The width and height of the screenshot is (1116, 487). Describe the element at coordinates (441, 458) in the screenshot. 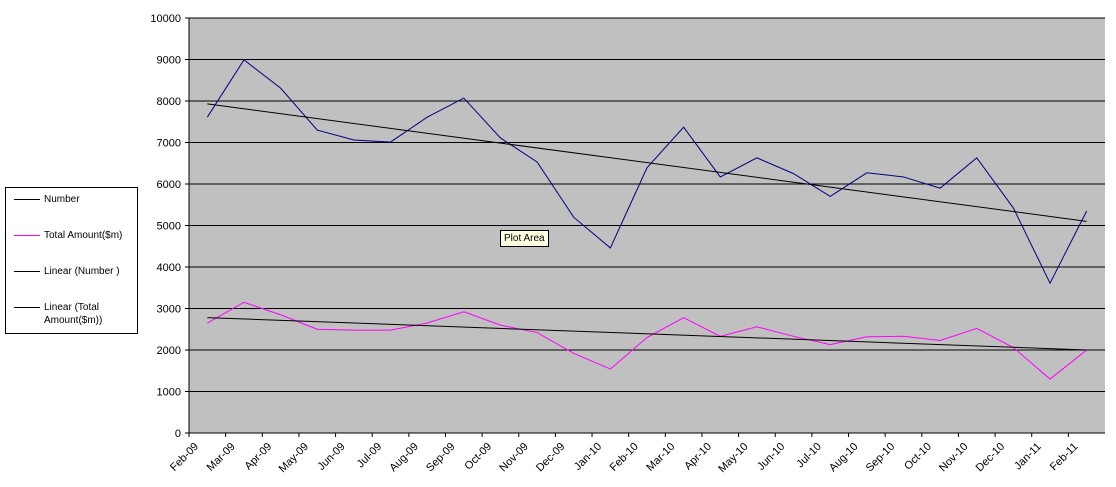

I see `x-tick-label: Sep-09` at that location.